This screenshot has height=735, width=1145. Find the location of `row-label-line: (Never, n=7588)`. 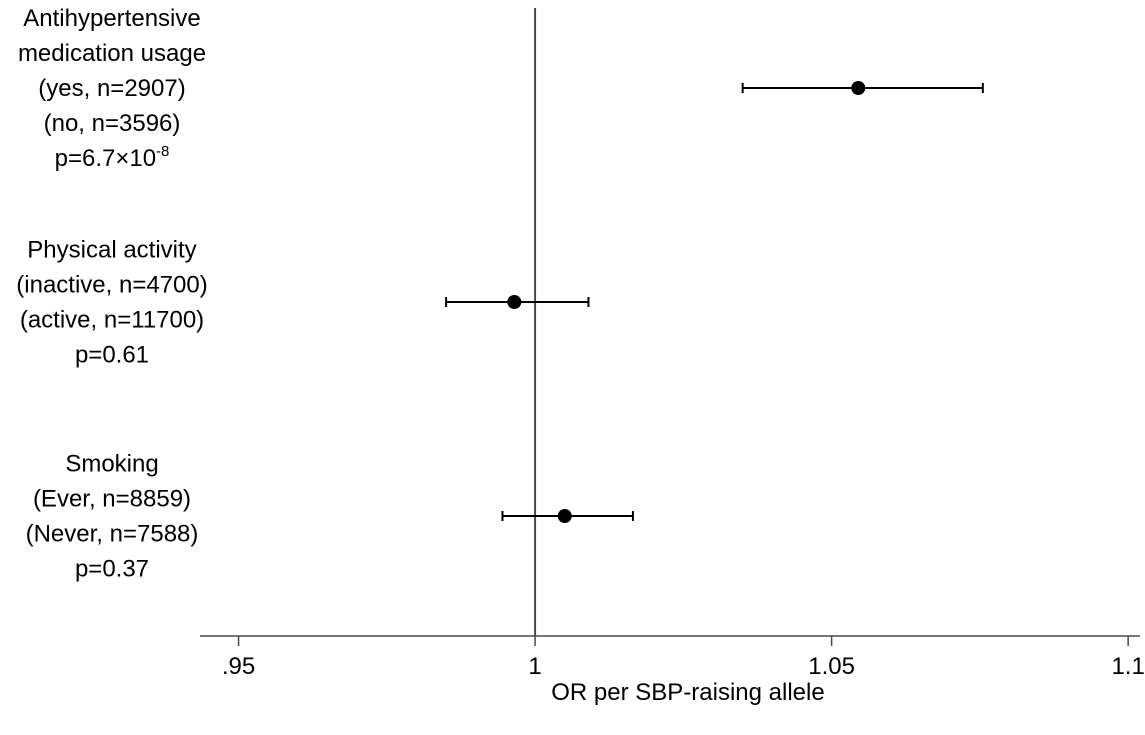

row-label-line: (Never, n=7588) is located at coordinates (112, 534).